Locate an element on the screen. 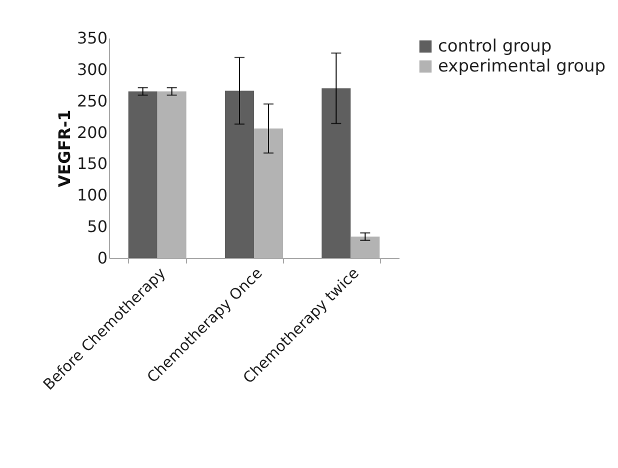 The height and width of the screenshot is (468, 618). y-axis-title: VEGFR-1 is located at coordinates (64, 149).